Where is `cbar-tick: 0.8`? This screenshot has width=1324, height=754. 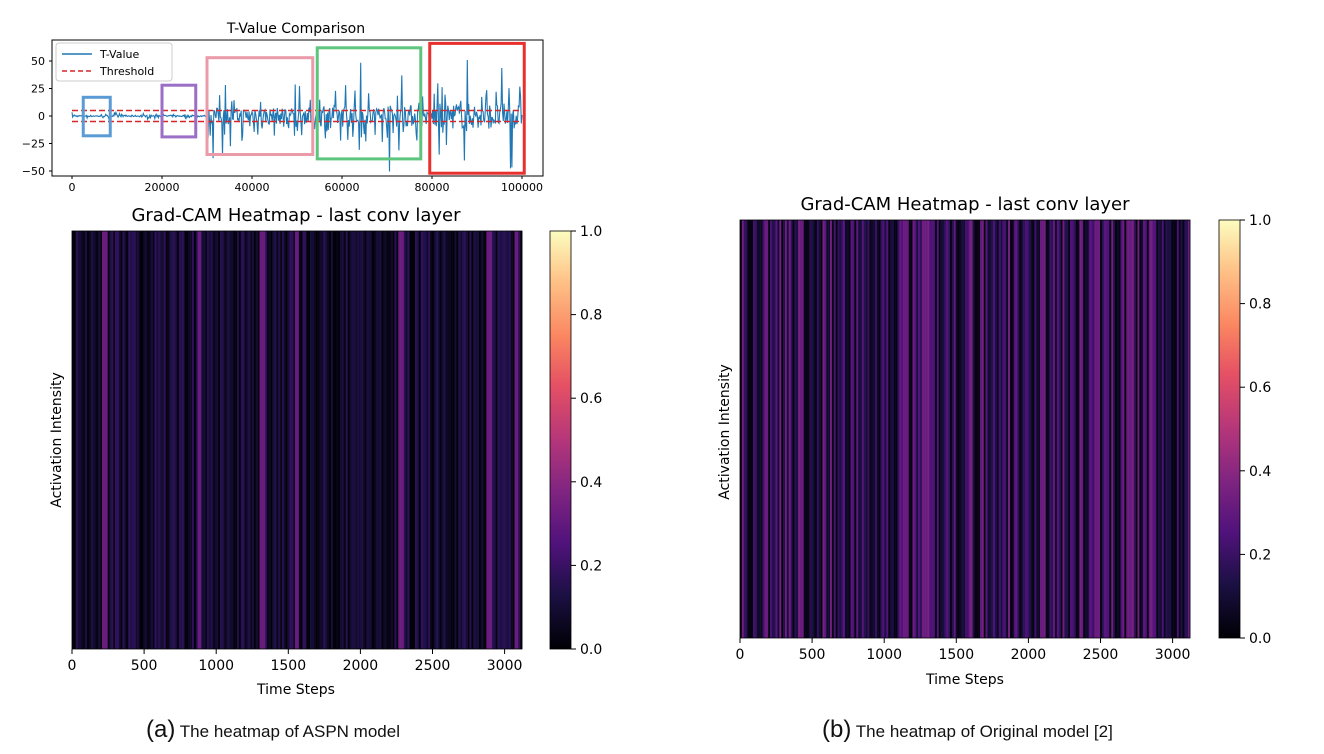
cbar-tick: 0.8 is located at coordinates (586, 316).